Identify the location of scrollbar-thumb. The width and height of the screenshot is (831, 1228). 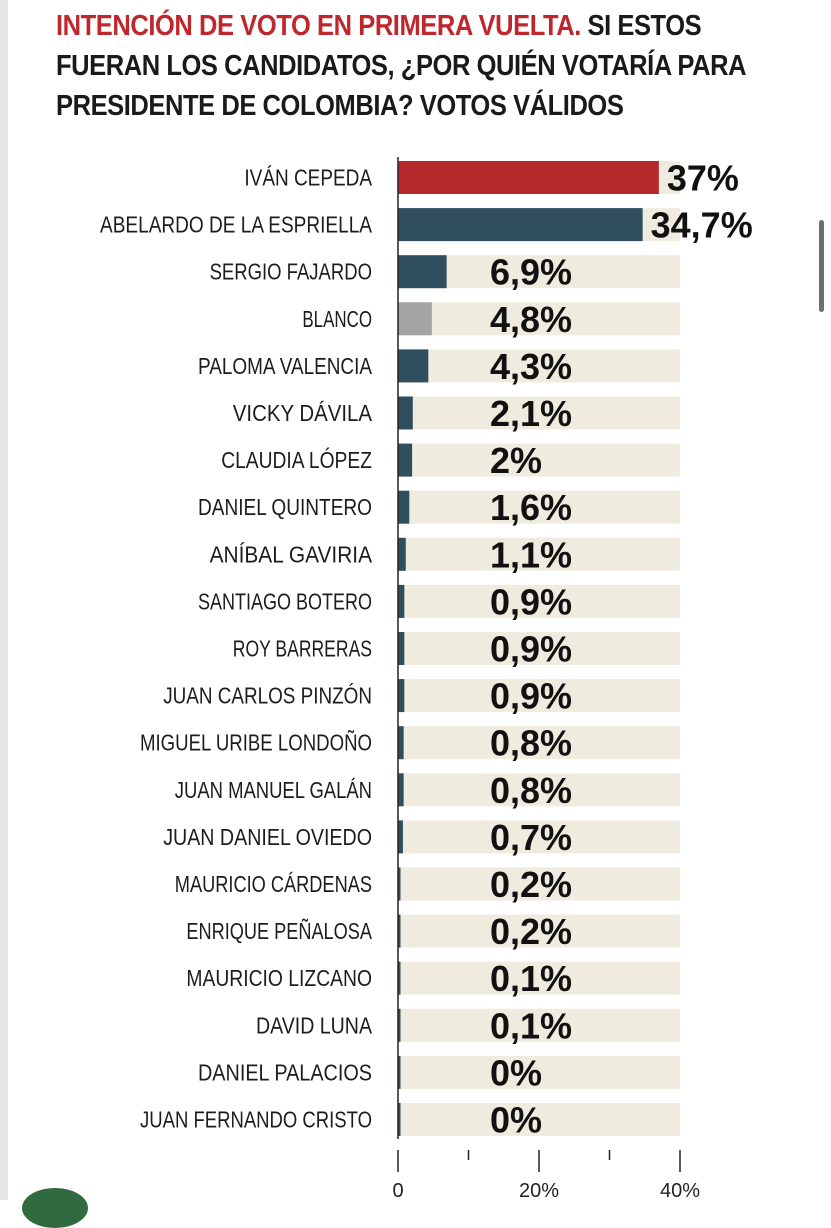
(821, 266).